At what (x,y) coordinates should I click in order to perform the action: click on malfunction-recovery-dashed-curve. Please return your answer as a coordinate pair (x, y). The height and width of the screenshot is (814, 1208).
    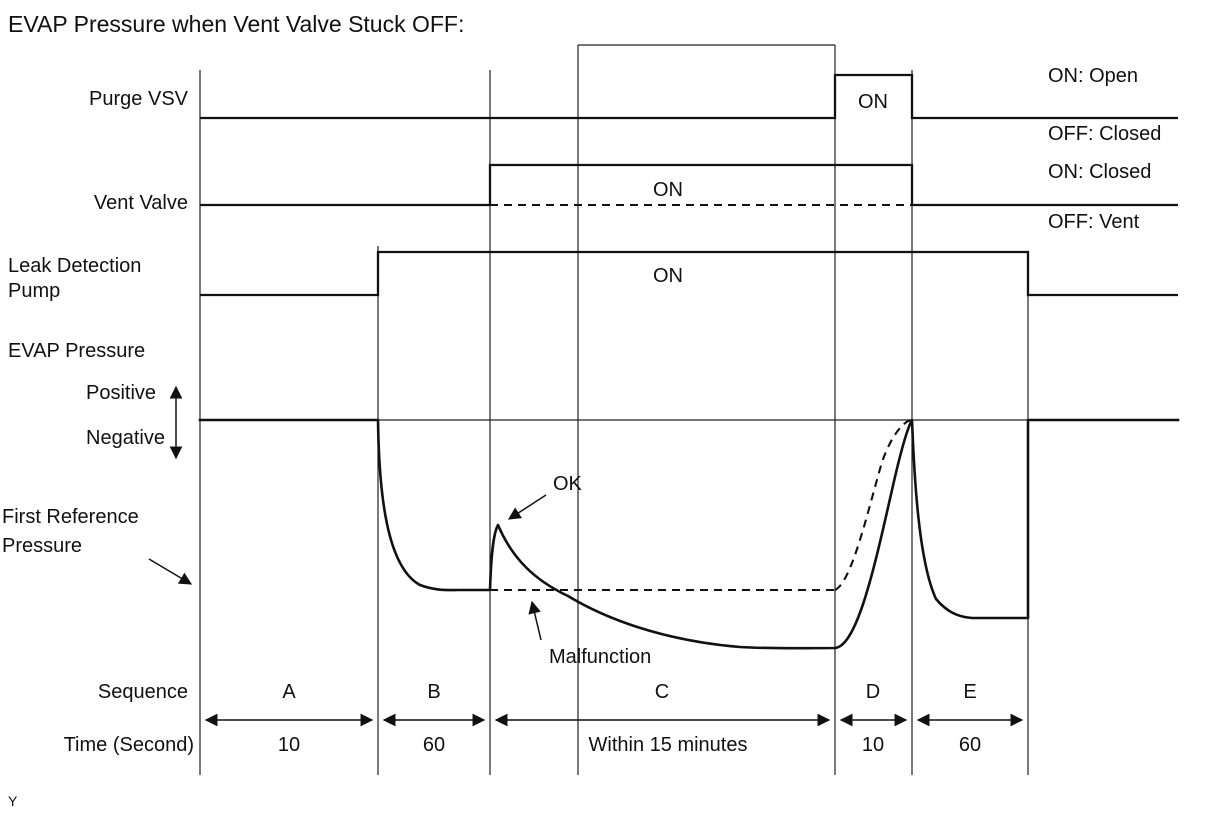
    Looking at the image, I should click on (872, 505).